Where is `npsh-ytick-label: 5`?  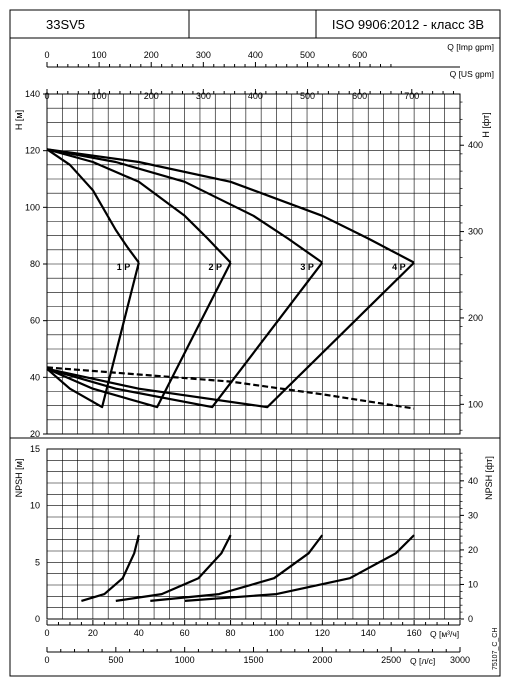
npsh-ytick-label: 5 is located at coordinates (37, 562).